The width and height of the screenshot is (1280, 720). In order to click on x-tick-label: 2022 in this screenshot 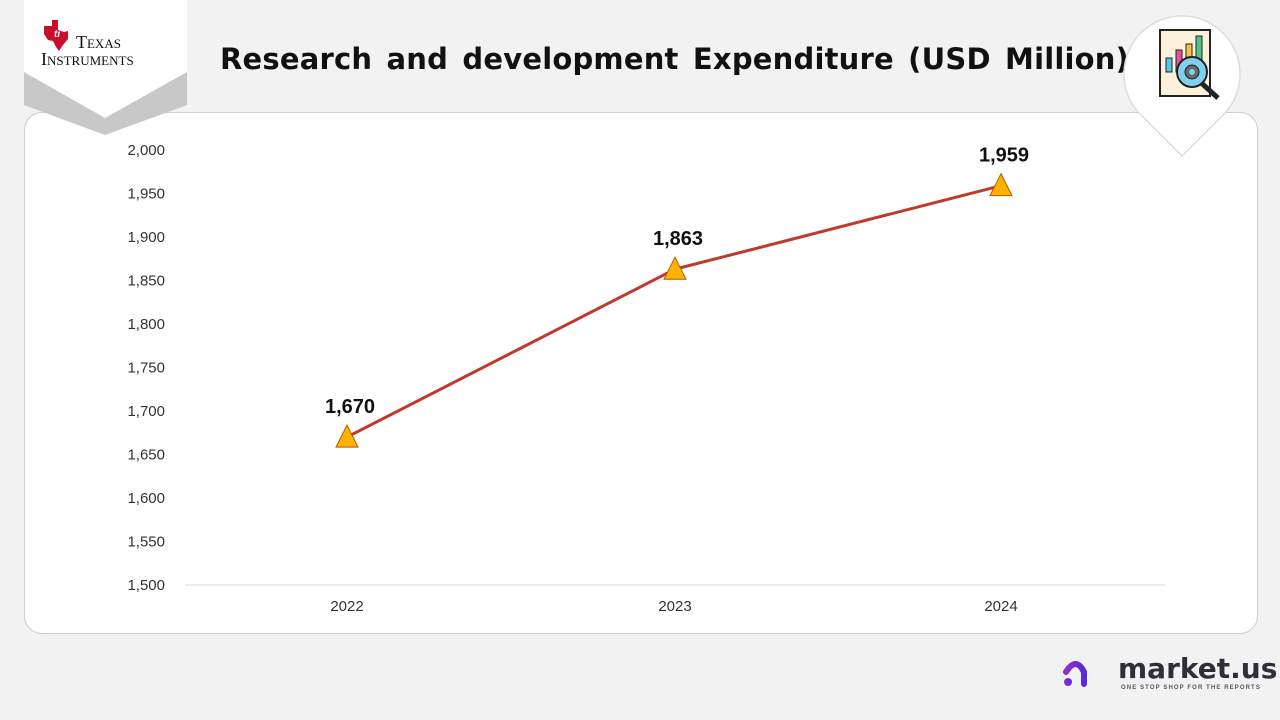, I will do `click(346, 606)`.